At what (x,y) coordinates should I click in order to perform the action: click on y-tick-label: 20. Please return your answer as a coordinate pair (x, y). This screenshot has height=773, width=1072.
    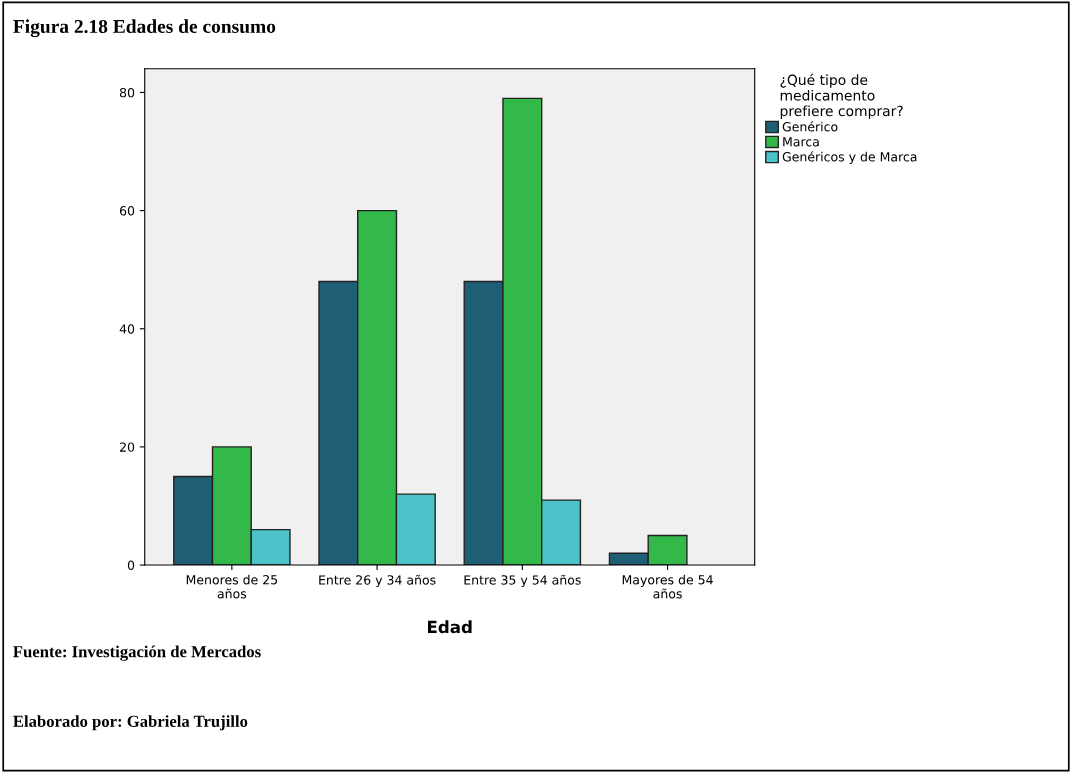
    Looking at the image, I should click on (127, 447).